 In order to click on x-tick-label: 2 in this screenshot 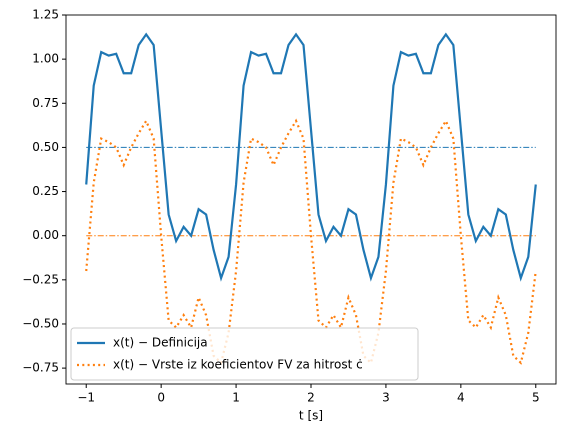, I will do `click(311, 398)`.